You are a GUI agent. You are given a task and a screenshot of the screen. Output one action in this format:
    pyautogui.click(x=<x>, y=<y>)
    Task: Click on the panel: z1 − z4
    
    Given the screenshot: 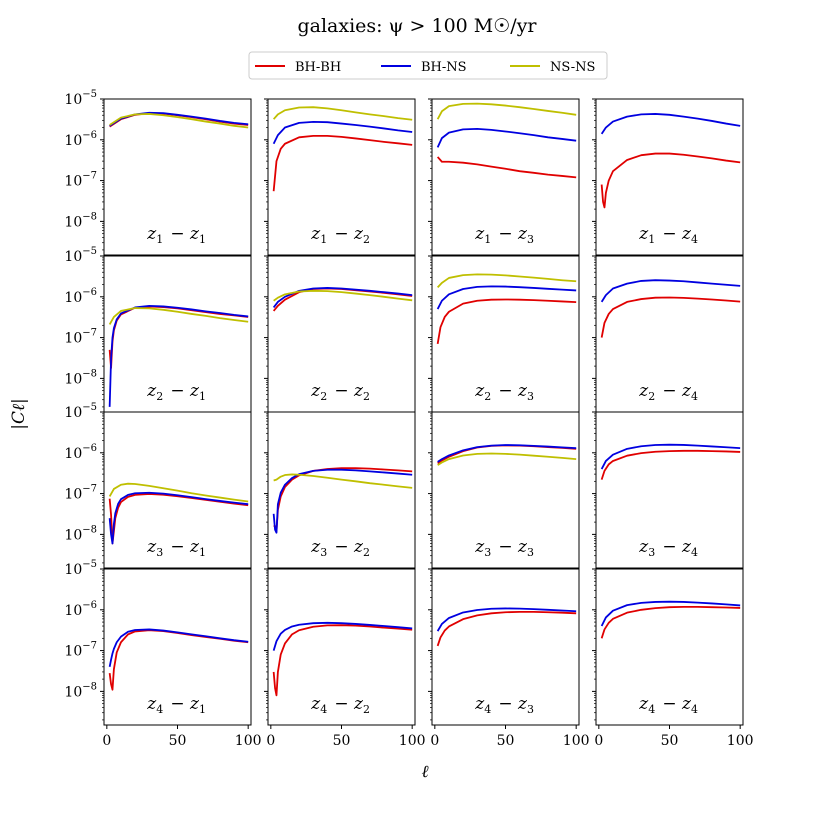 What is the action you would take?
    pyautogui.click(x=668, y=177)
    